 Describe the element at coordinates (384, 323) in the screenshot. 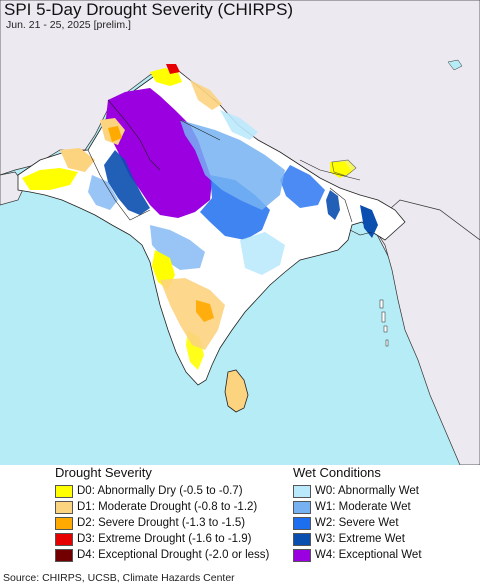

I see `andaman-islands` at that location.